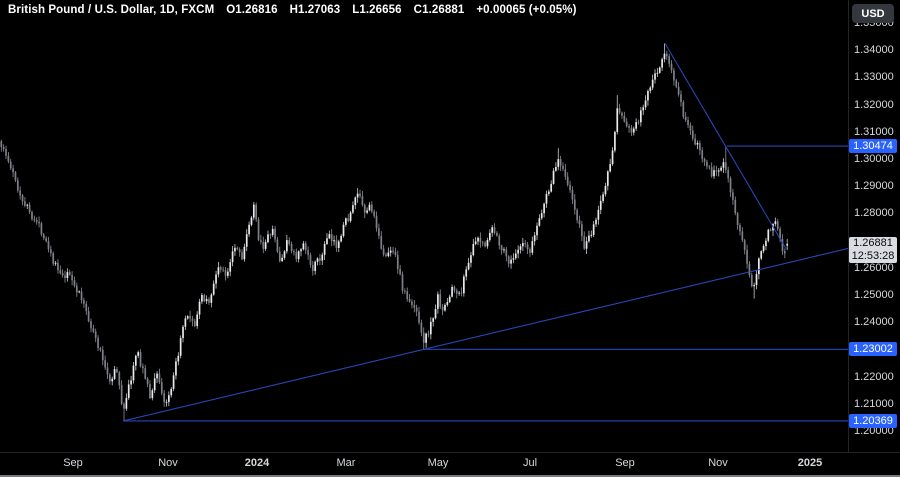  Describe the element at coordinates (874, 159) in the screenshot. I see `price-tick-label: 1.30000` at that location.